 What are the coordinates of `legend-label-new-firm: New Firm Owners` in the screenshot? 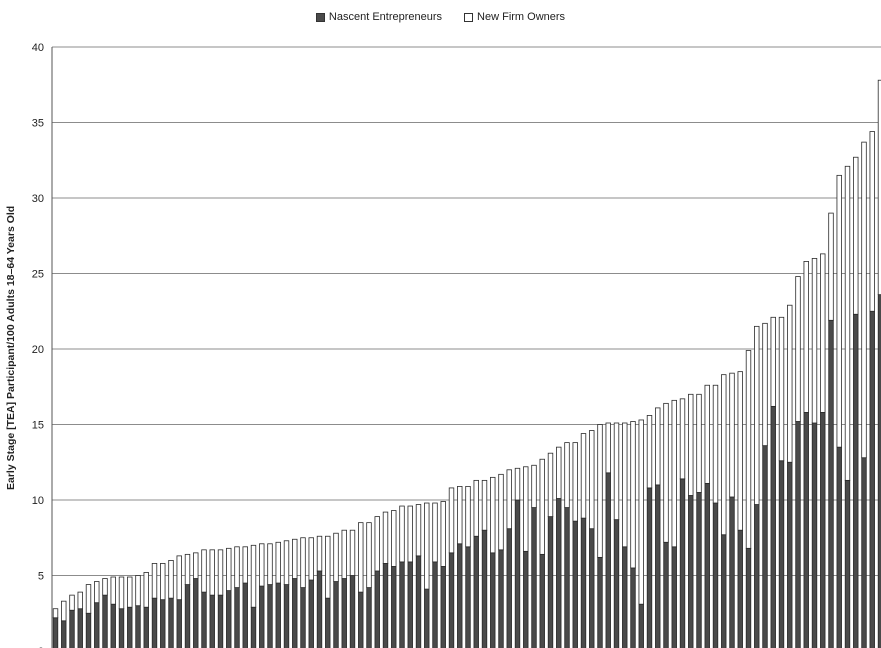 It's located at (521, 17).